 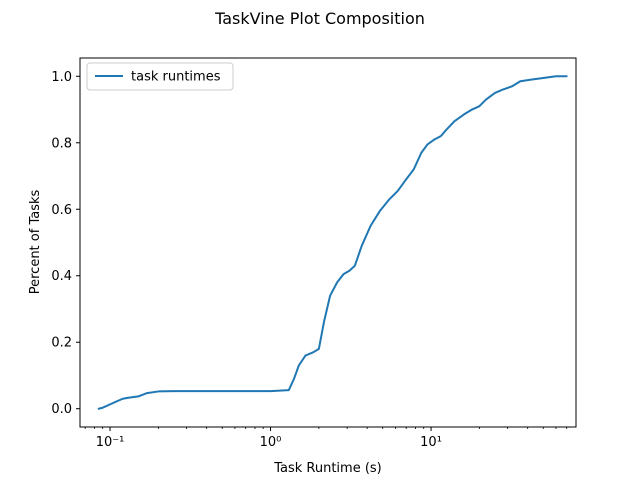 I want to click on x-tick-label: 10⁰, so click(x=271, y=442).